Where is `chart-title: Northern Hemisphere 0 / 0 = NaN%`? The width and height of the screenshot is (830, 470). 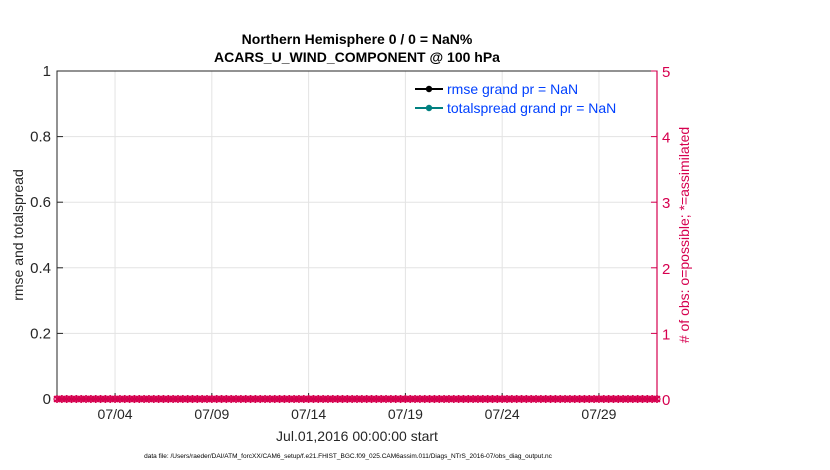 chart-title: Northern Hemisphere 0 / 0 = NaN% is located at coordinates (357, 39).